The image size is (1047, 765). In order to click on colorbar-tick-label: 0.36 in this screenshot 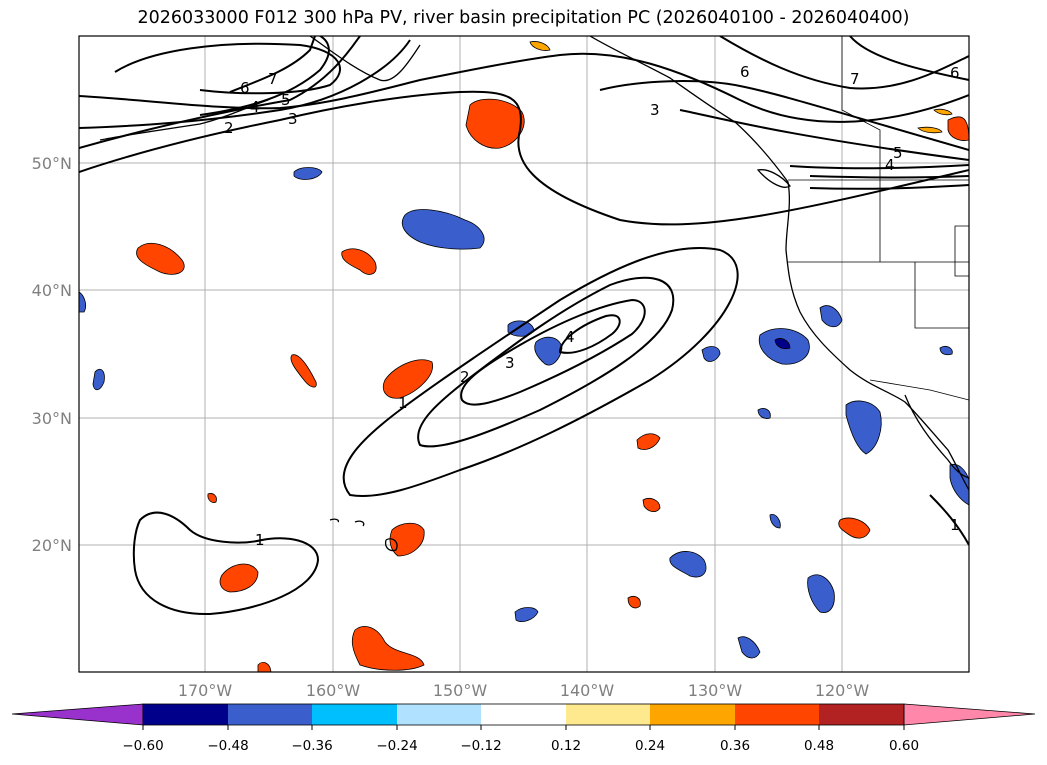, I will do `click(735, 746)`.